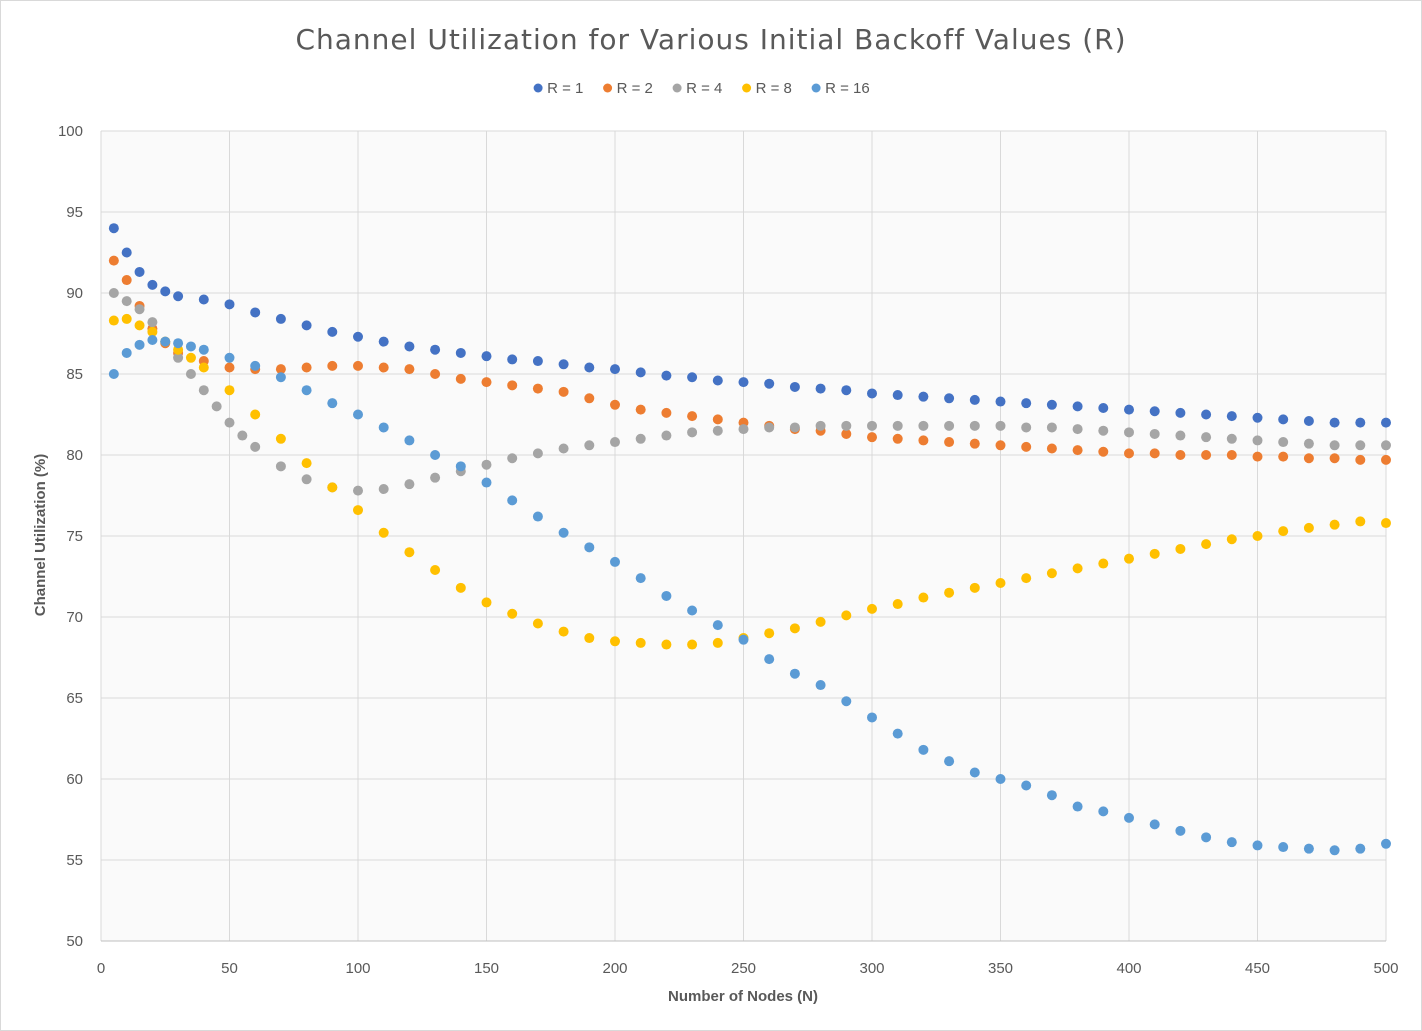 This screenshot has height=1031, width=1422. Describe the element at coordinates (871, 968) in the screenshot. I see `x-tick-label: 300` at that location.